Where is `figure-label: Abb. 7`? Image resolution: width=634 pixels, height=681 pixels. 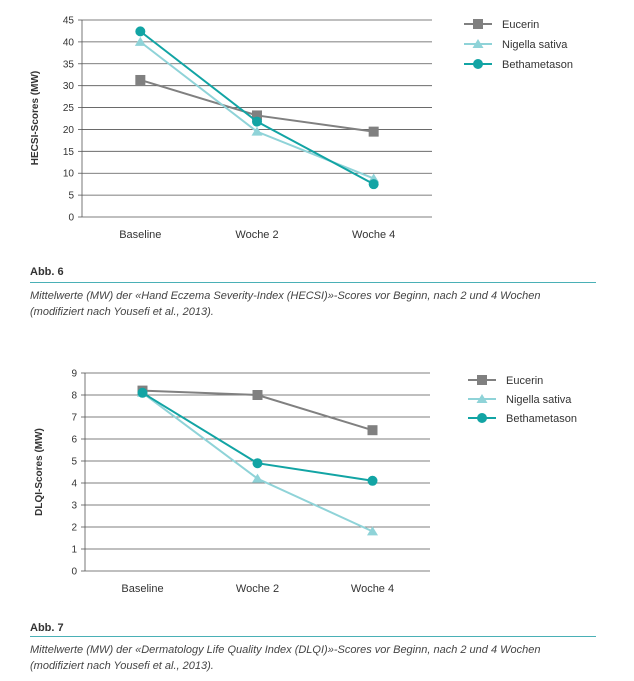 figure-label: Abb. 7 is located at coordinates (47, 628).